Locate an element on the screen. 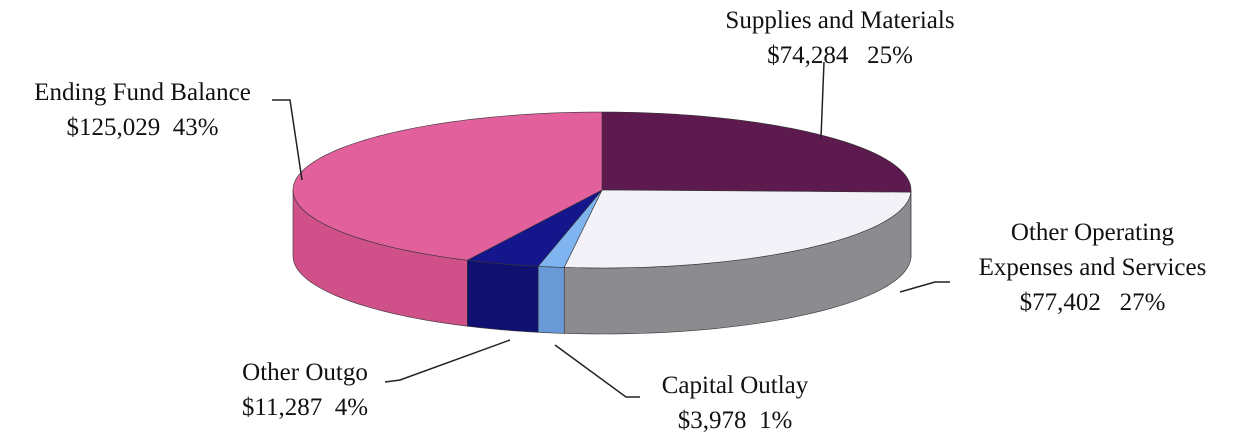 The width and height of the screenshot is (1238, 437). percent-label: 25% is located at coordinates (890, 55).